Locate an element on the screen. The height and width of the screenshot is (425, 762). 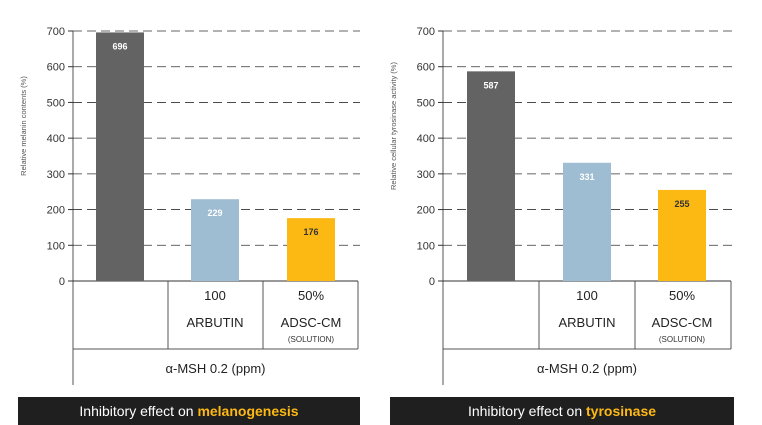
bar-value-label: 696 is located at coordinates (119, 46).